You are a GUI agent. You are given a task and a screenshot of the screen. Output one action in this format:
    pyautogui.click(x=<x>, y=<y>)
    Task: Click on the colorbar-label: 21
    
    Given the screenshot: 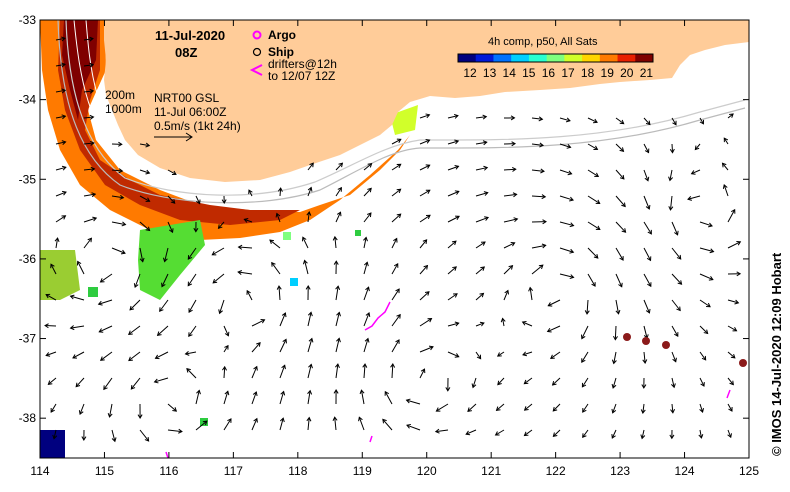 What is the action you would take?
    pyautogui.click(x=647, y=73)
    